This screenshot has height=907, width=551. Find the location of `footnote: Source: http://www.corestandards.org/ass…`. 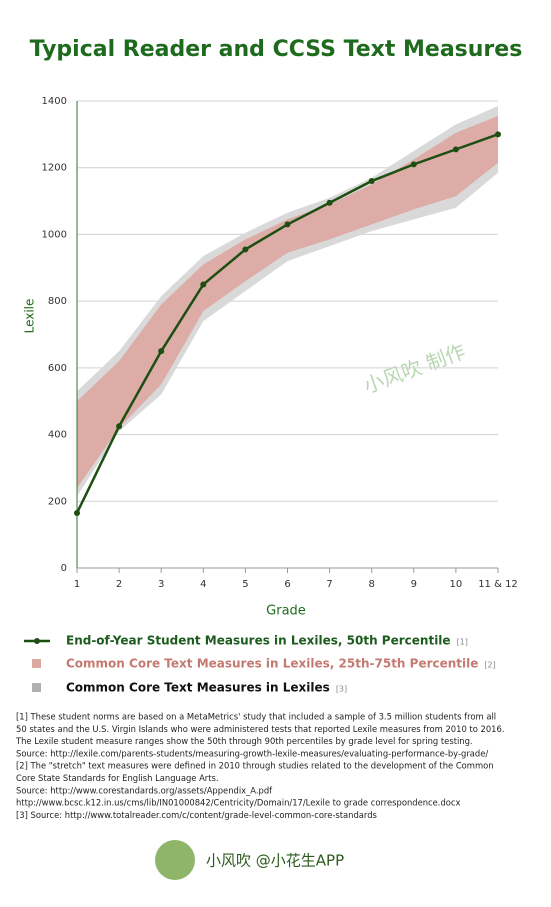

footnote: Source: http://www.corestandards.org/ass… is located at coordinates (144, 790).